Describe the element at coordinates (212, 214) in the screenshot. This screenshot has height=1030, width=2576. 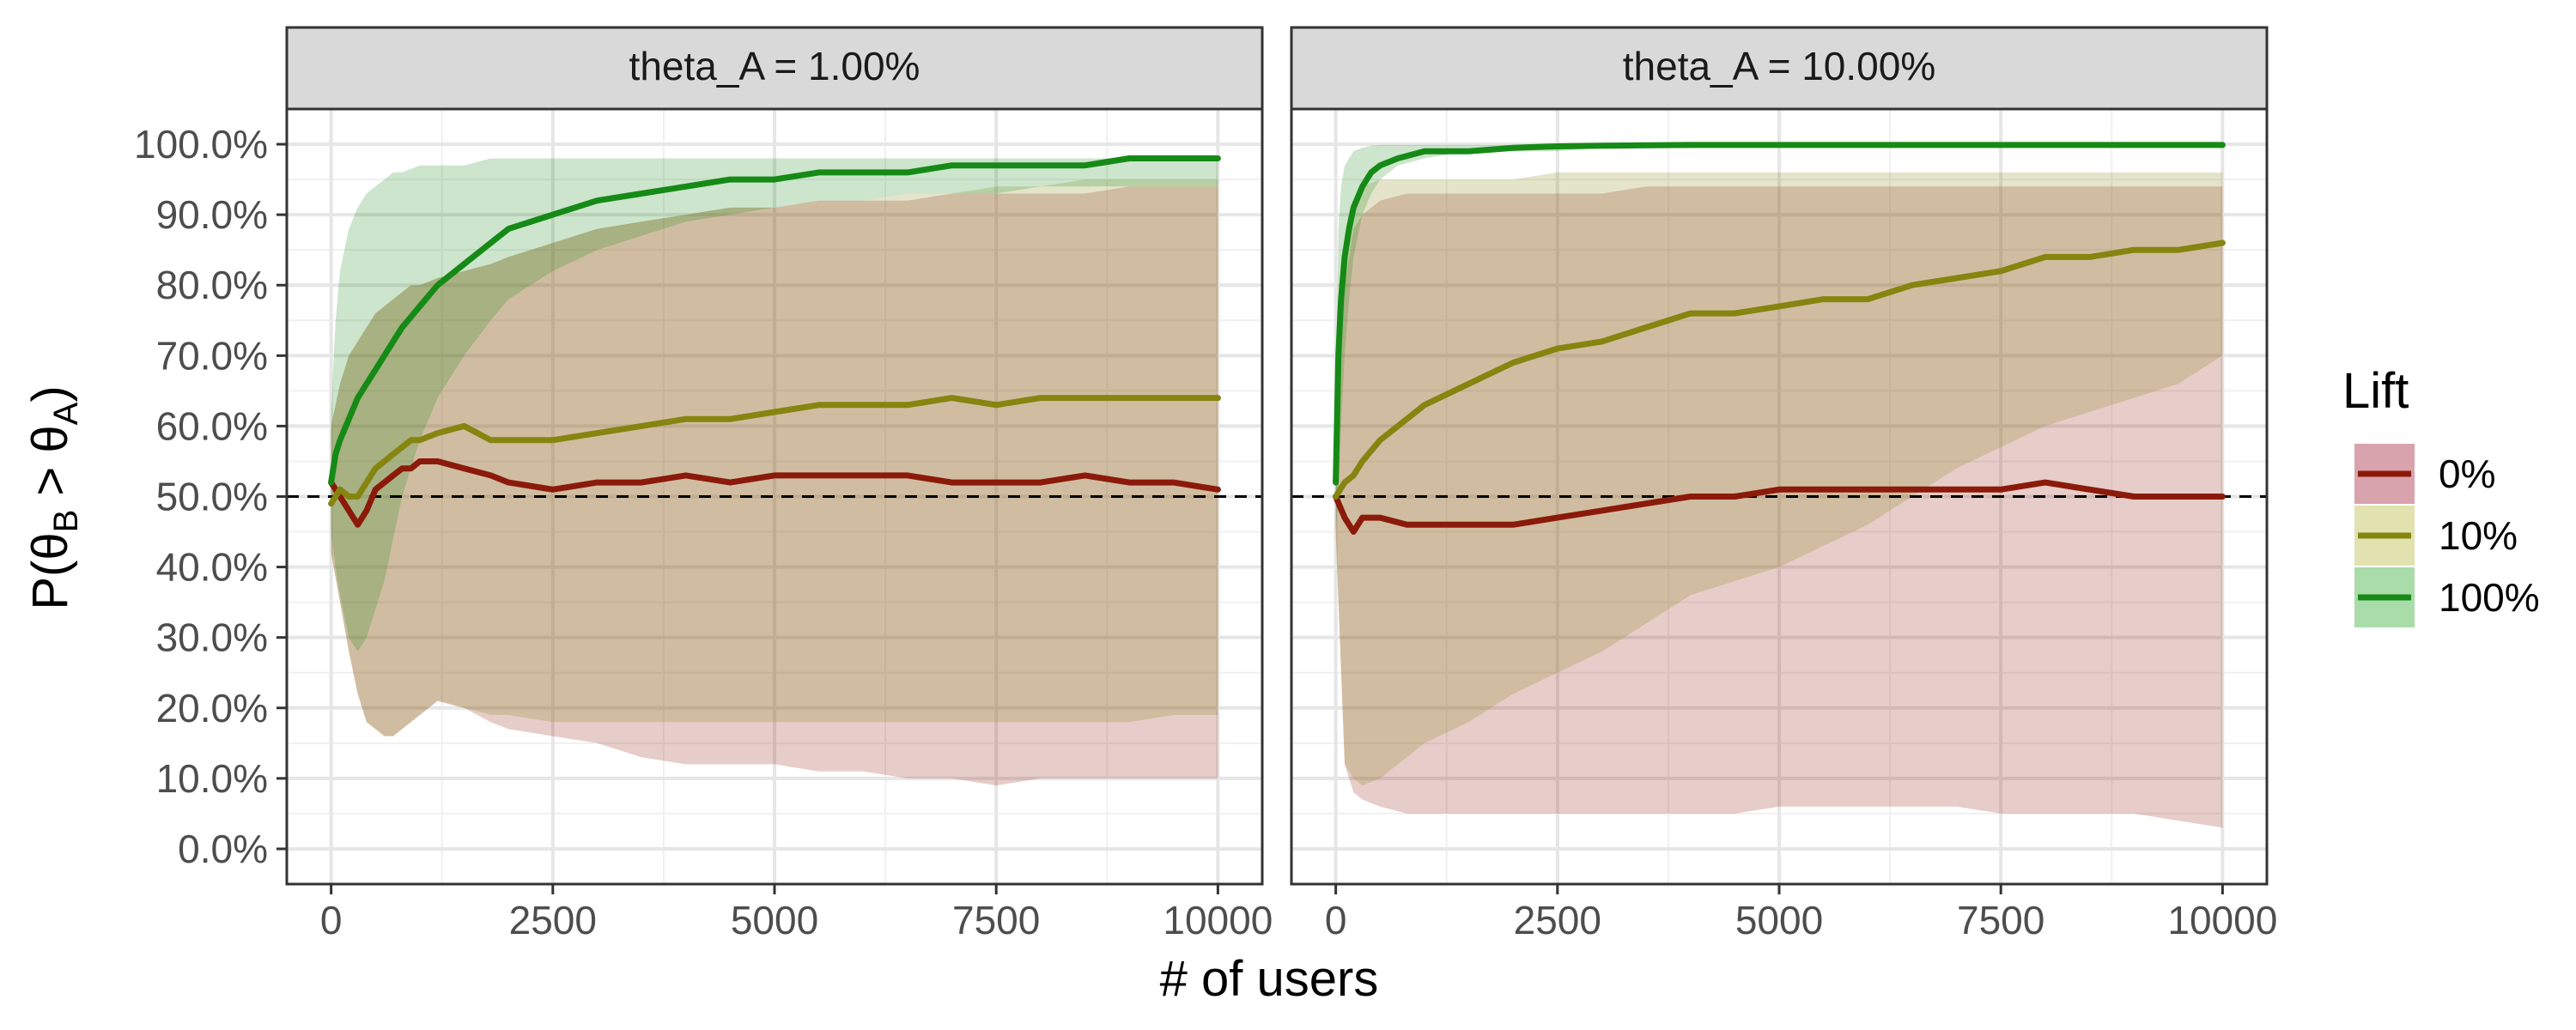
I see `y-tick-label: 90.0%` at that location.